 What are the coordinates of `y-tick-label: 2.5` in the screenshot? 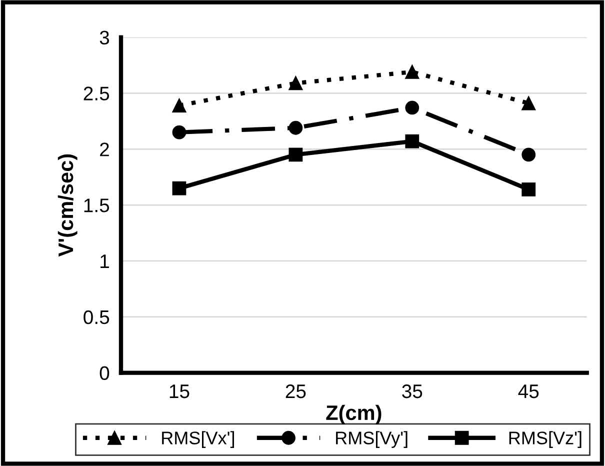 It's located at (97, 93).